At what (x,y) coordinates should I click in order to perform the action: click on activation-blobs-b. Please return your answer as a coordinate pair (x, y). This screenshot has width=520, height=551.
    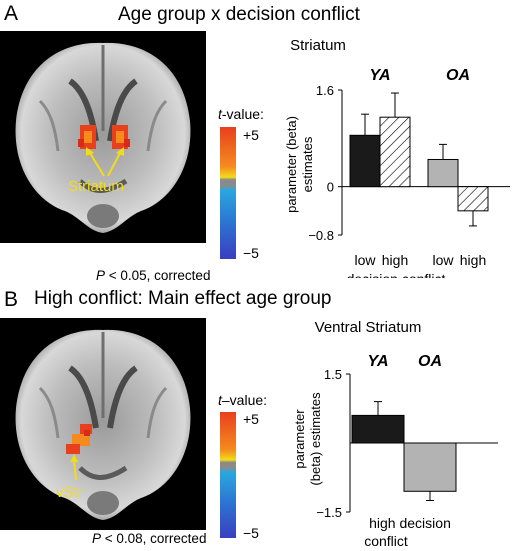
    Looking at the image, I should click on (79, 439).